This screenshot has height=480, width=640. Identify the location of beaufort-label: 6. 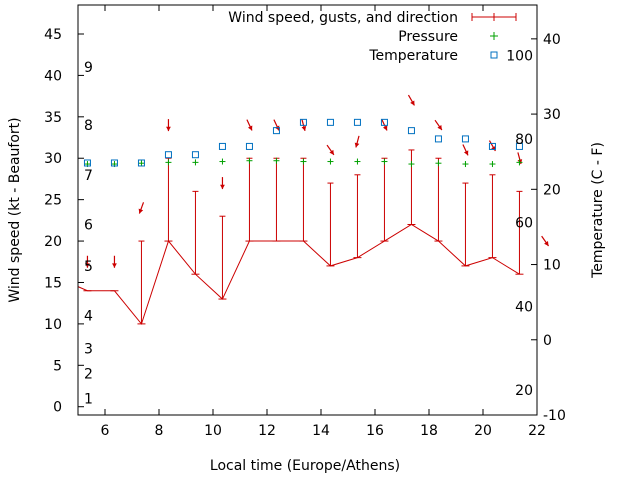
(88, 225).